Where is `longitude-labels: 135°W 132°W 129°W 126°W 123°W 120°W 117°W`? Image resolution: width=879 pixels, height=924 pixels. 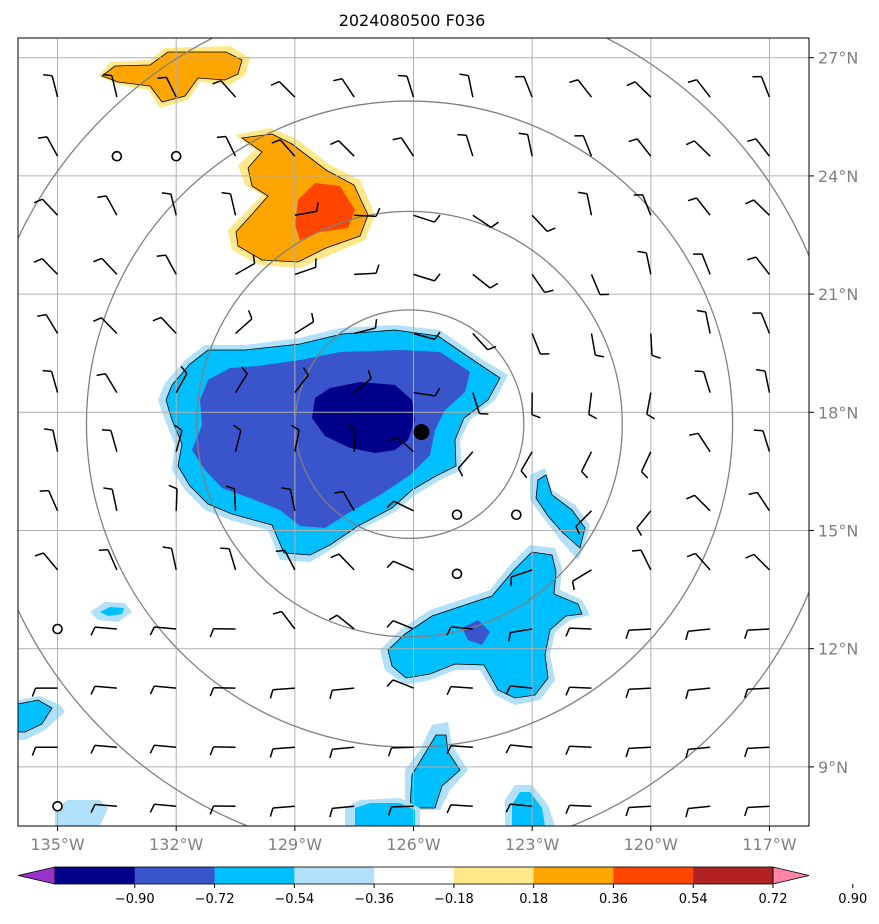 longitude-labels: 135°W 132°W 129°W 126°W 123°W 120°W 117°W is located at coordinates (413, 840).